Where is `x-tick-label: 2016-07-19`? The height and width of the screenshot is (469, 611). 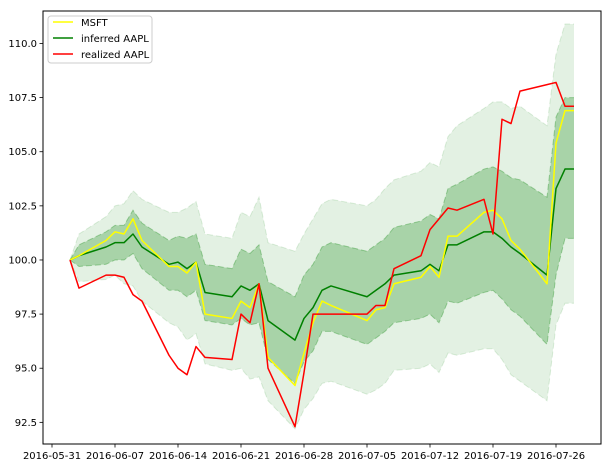
x-tick-label: 2016-07-19 is located at coordinates (493, 456).